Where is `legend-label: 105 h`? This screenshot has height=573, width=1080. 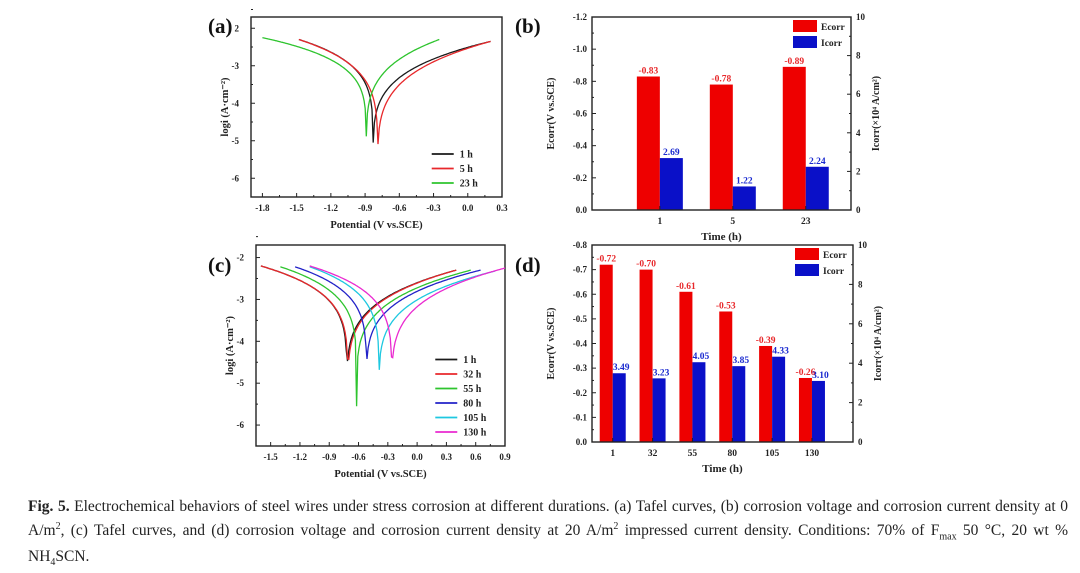
legend-label: 105 h is located at coordinates (475, 418).